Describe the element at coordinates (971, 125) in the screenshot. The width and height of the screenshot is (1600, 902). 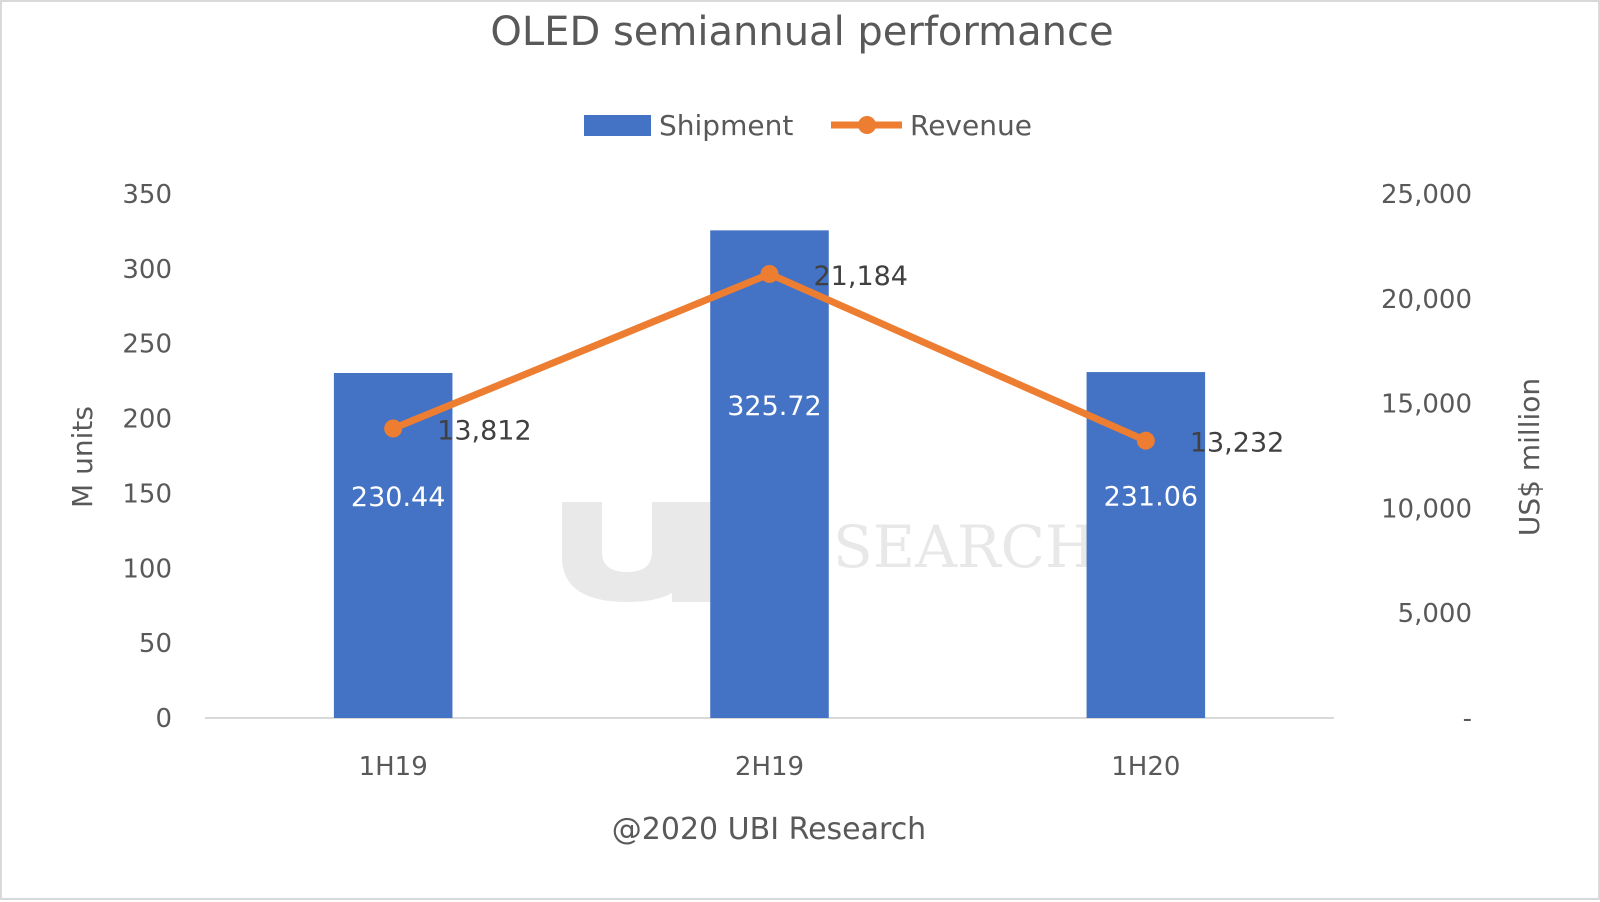
I see `legend-revenue-label: Revenue` at that location.